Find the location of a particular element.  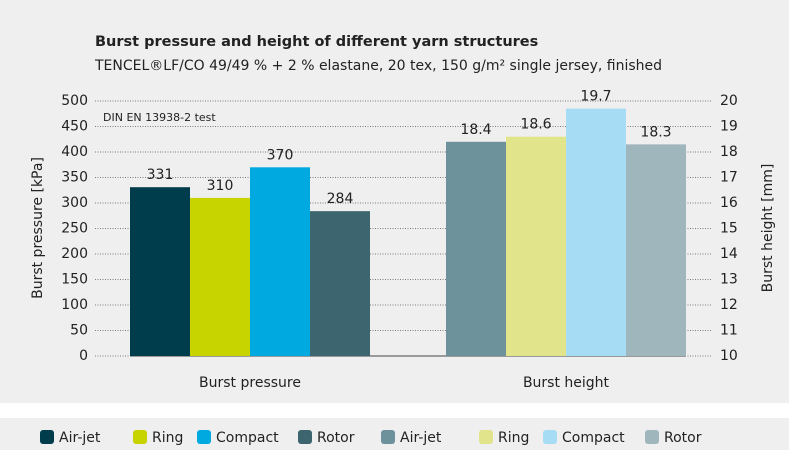

y-tick-label: 100 is located at coordinates (74, 305).